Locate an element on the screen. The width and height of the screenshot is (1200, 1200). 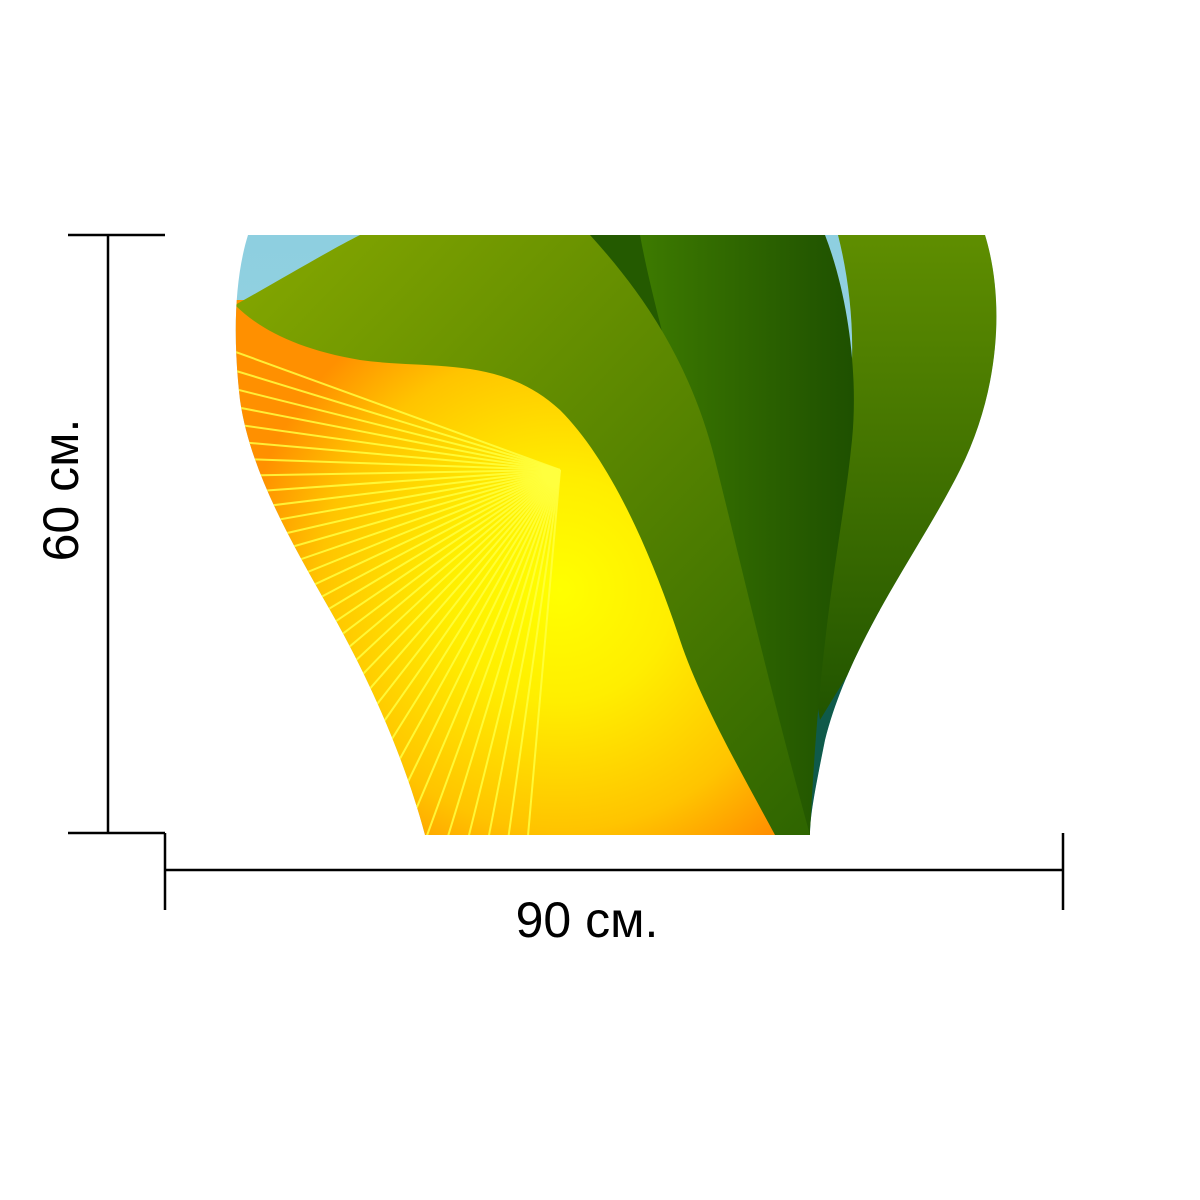
leaf-middle is located at coordinates (747, 535).